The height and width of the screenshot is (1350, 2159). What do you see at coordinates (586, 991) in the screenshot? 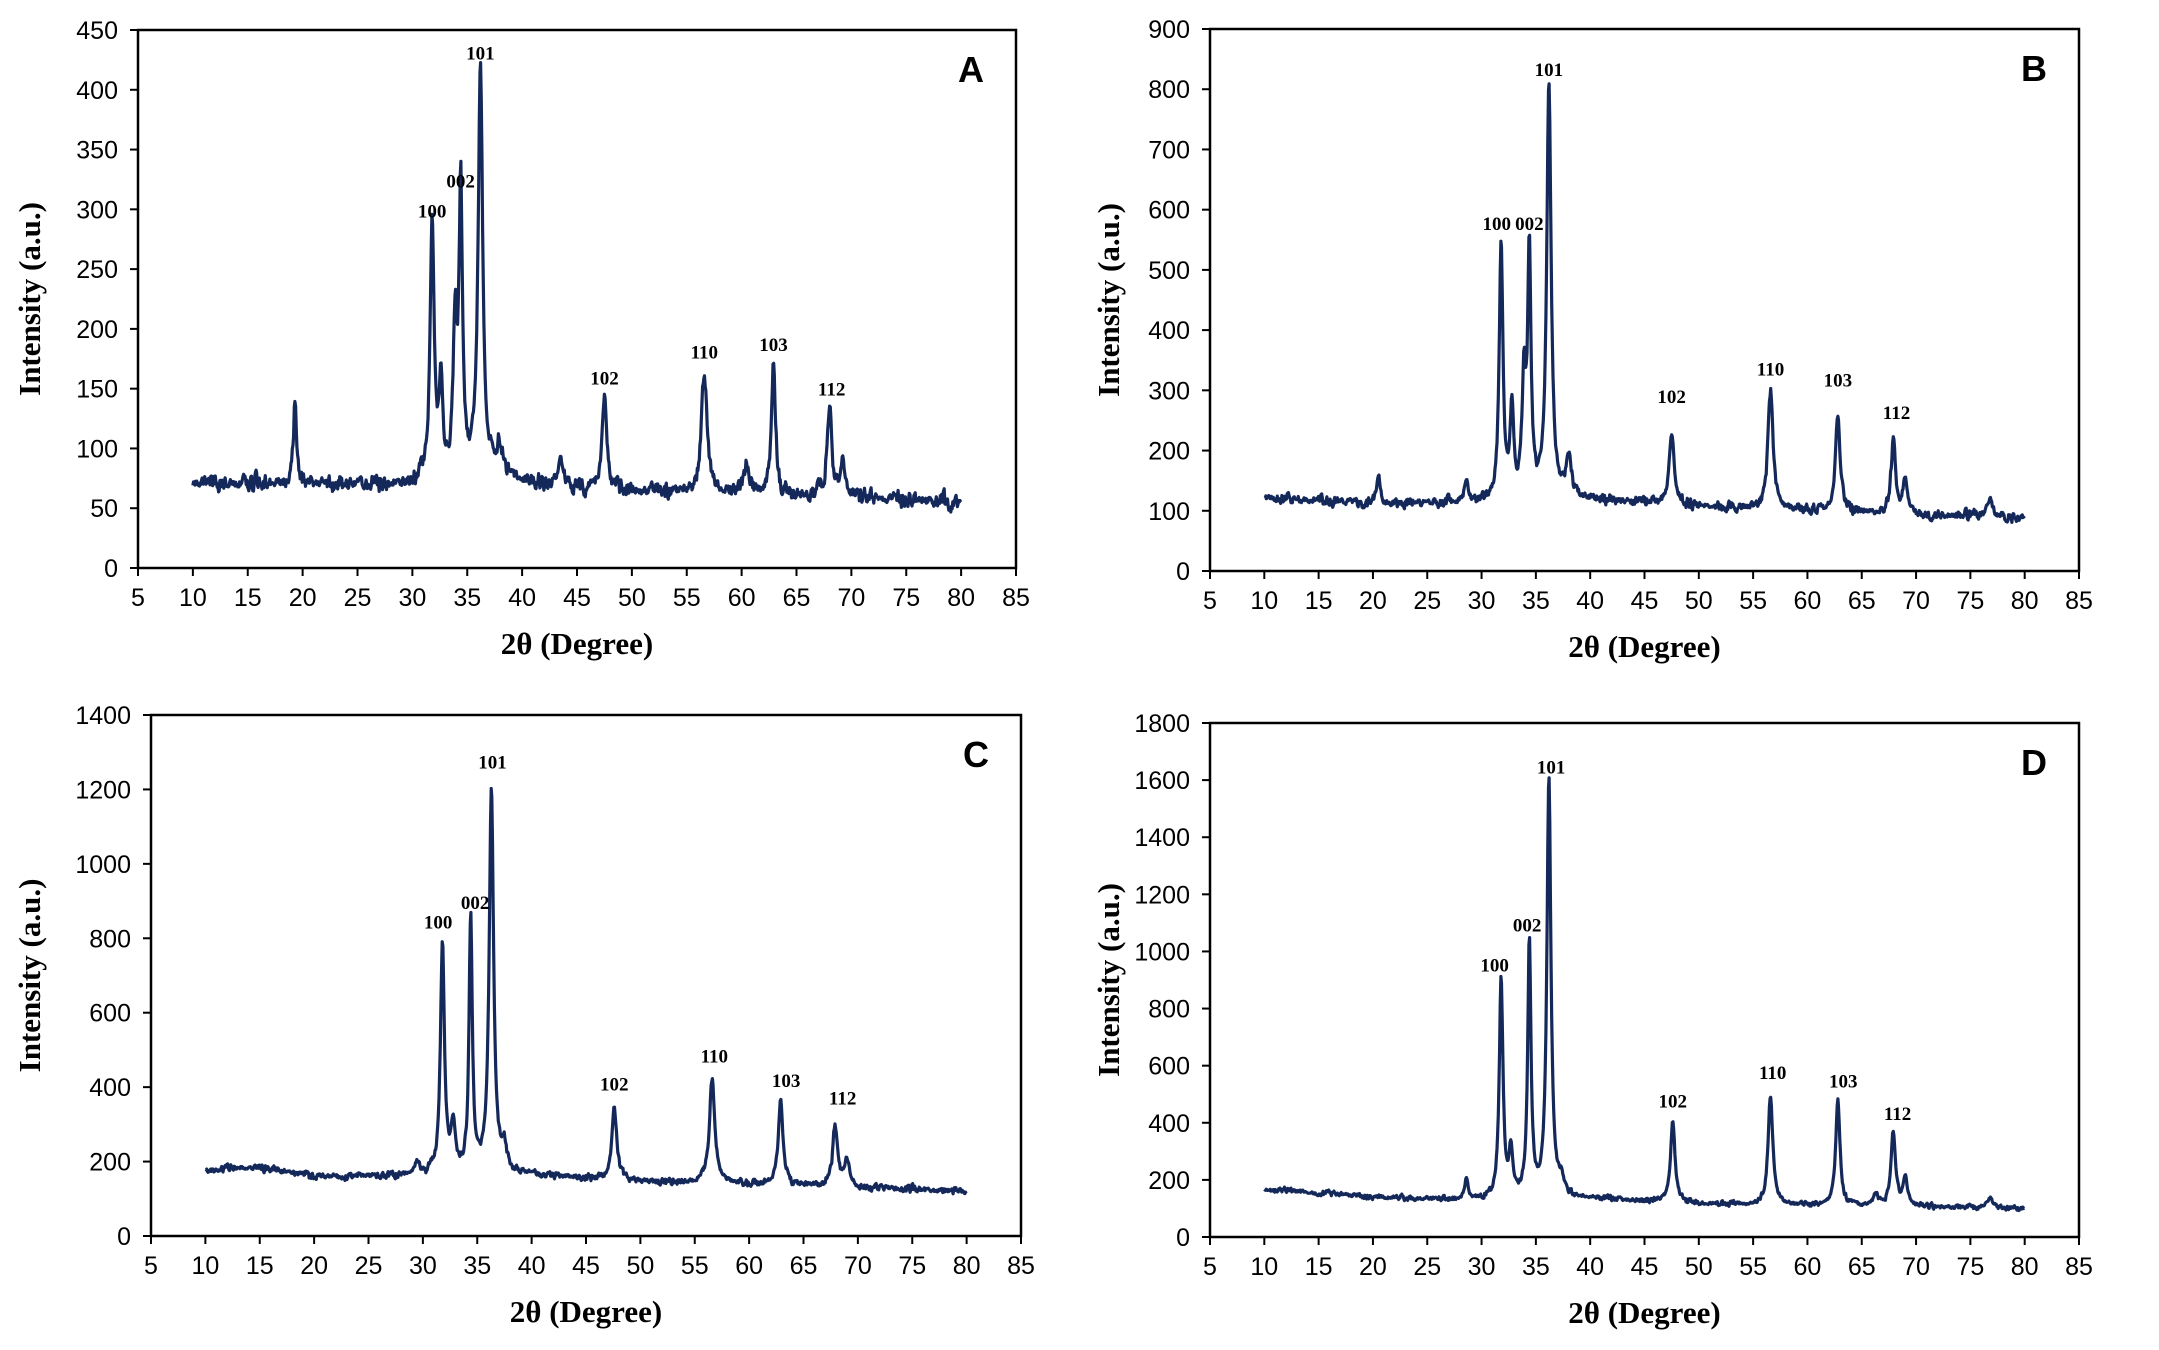
I see `diffraction-pattern-line` at bounding box center [586, 991].